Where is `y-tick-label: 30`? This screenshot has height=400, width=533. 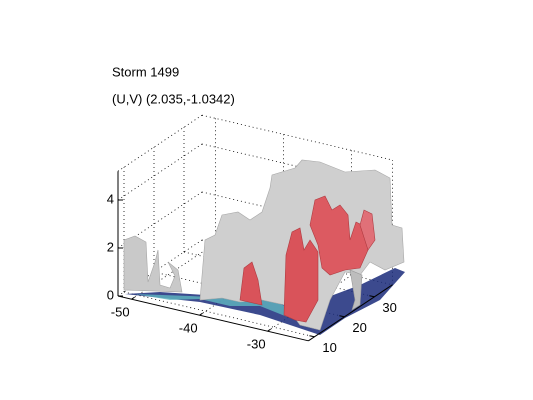 y-tick-label: 30 is located at coordinates (389, 307).